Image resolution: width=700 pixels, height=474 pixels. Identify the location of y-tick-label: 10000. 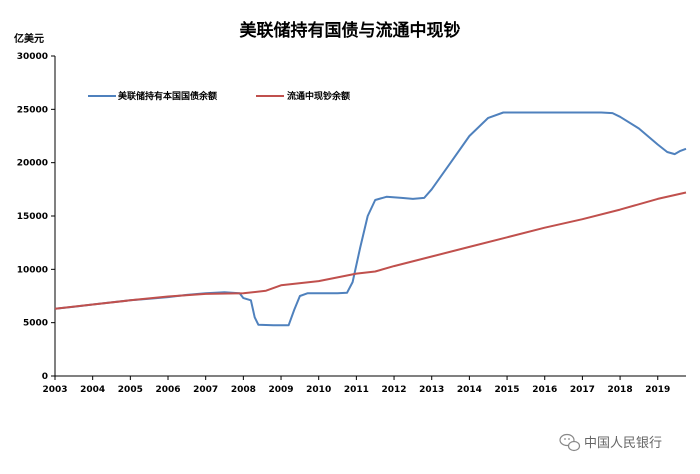
(32, 270).